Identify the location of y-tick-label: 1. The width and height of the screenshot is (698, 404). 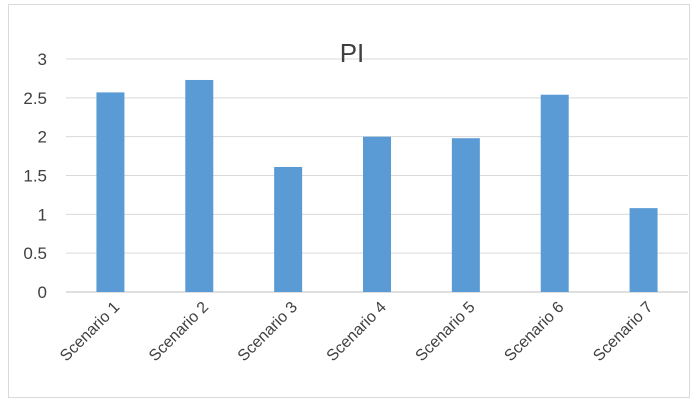
(42, 214).